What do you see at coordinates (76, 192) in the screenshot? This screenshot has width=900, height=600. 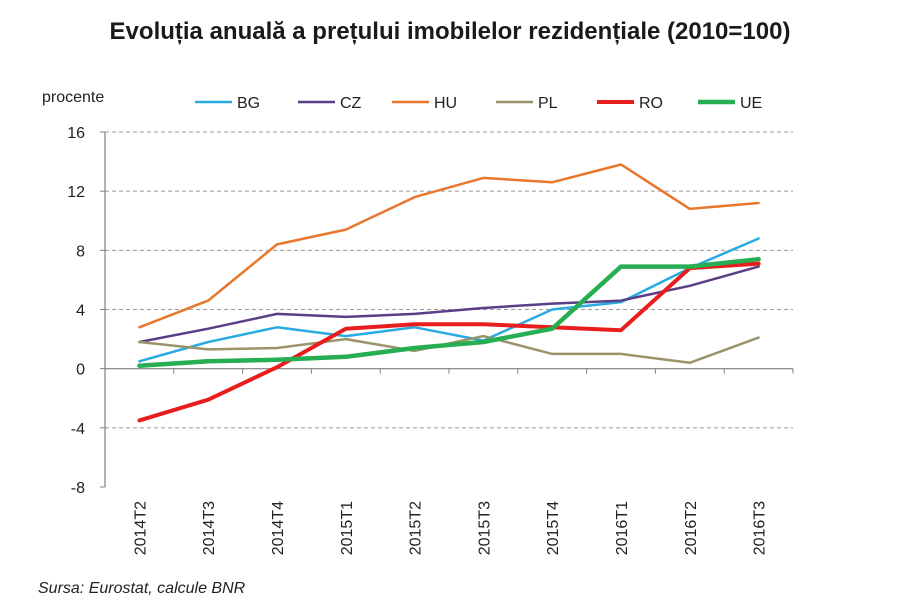 I see `y-tick-label: 12` at bounding box center [76, 192].